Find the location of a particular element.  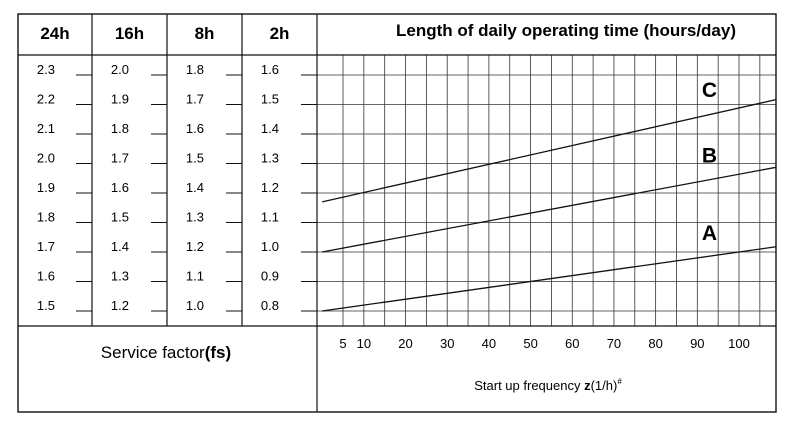

series-line-A is located at coordinates (549, 279).